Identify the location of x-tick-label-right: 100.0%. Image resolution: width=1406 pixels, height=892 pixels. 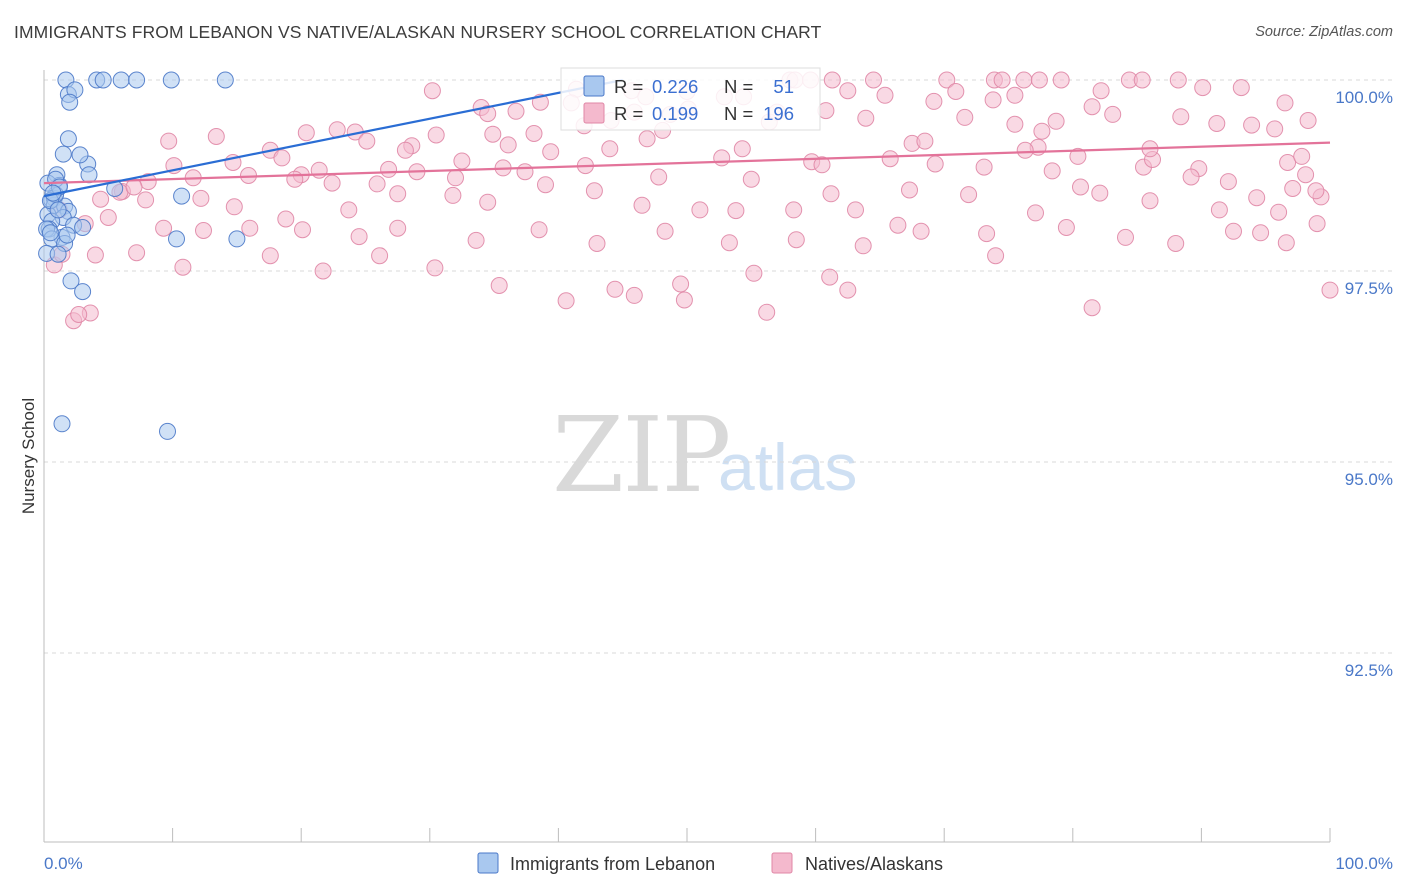
(1364, 863).